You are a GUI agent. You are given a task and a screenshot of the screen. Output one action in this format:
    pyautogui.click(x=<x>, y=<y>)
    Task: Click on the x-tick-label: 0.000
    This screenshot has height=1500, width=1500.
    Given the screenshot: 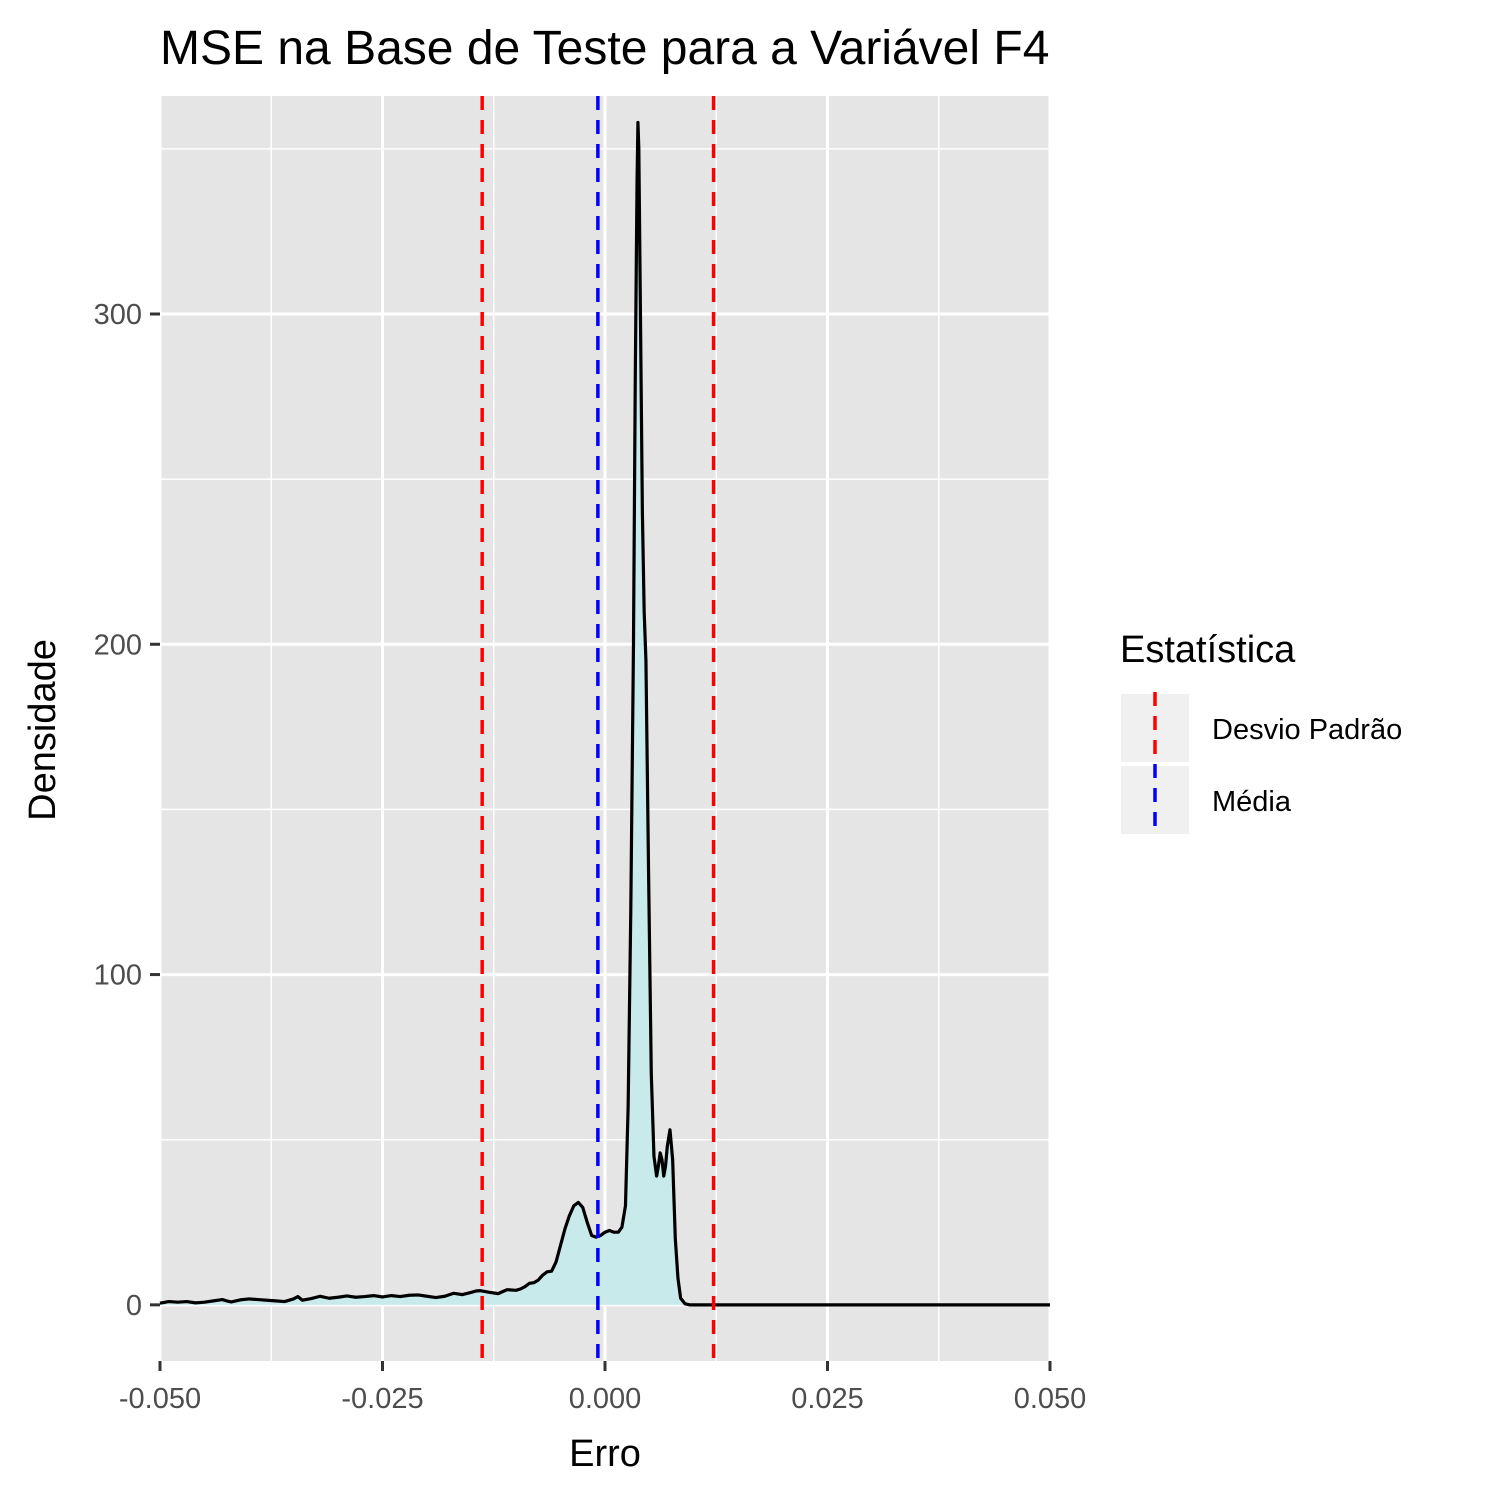 What is the action you would take?
    pyautogui.click(x=605, y=1399)
    